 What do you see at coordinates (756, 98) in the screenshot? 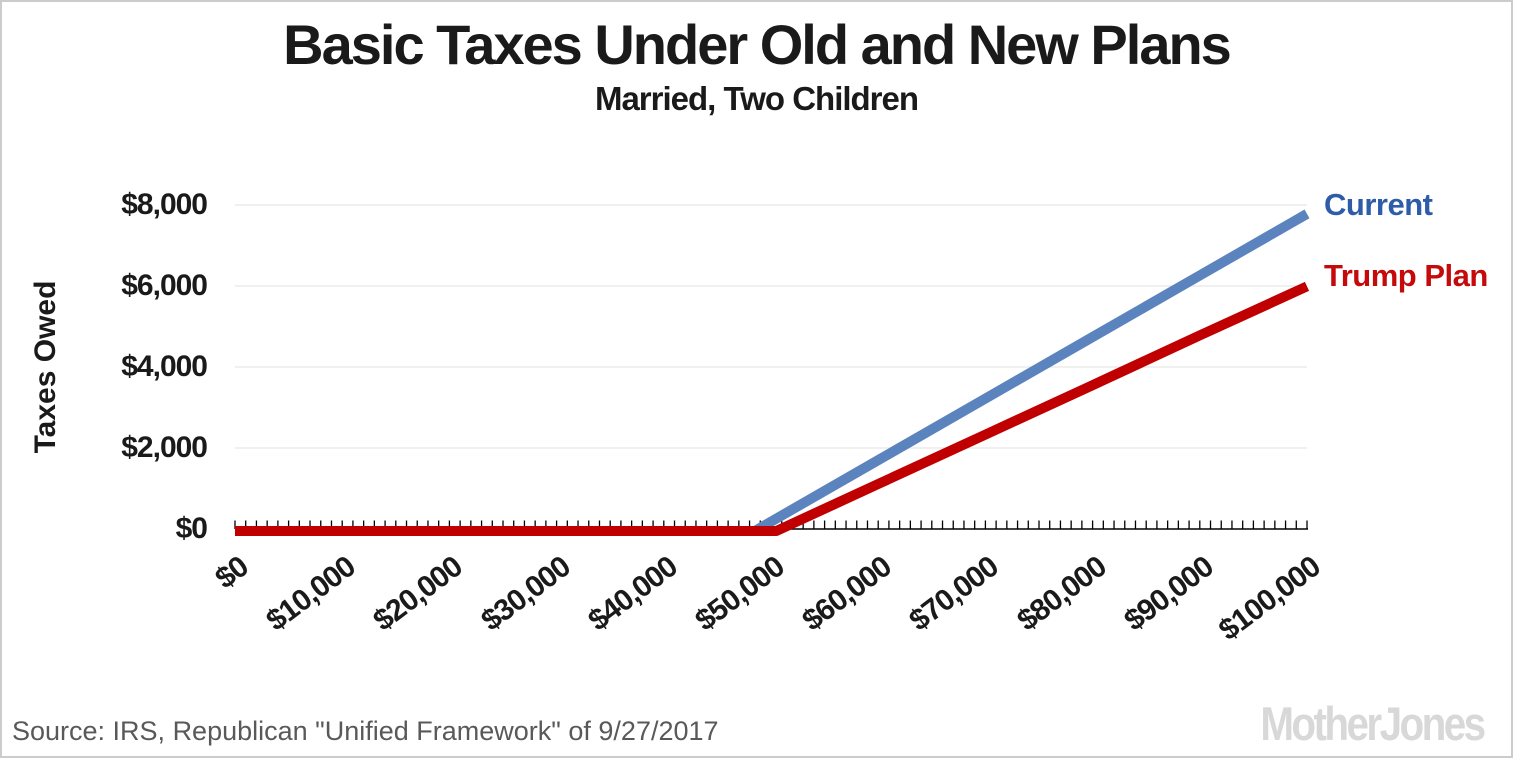
I see `chart-subtitle: Married, Two Children` at bounding box center [756, 98].